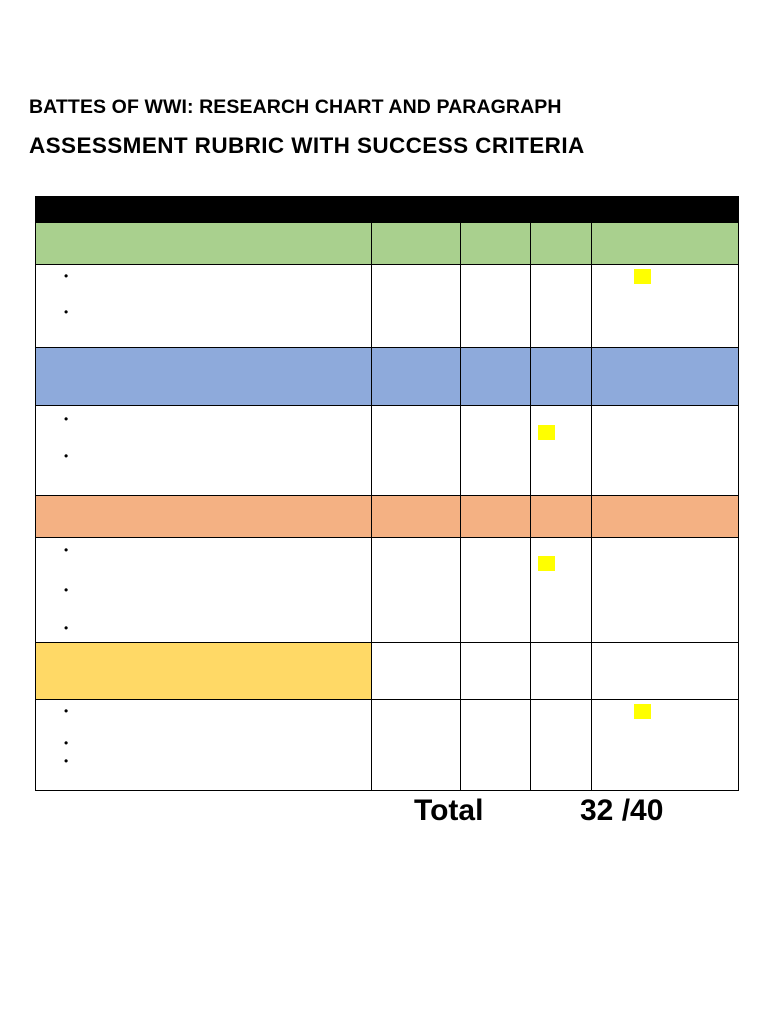 The width and height of the screenshot is (768, 1024). I want to click on section-4-heading-row, so click(387, 671).